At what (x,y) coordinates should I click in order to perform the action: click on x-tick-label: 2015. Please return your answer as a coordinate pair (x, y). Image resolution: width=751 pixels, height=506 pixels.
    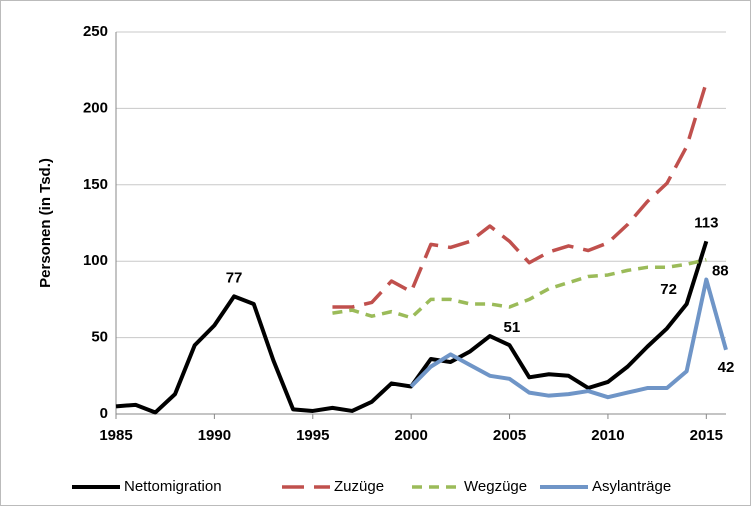
    Looking at the image, I should click on (706, 435).